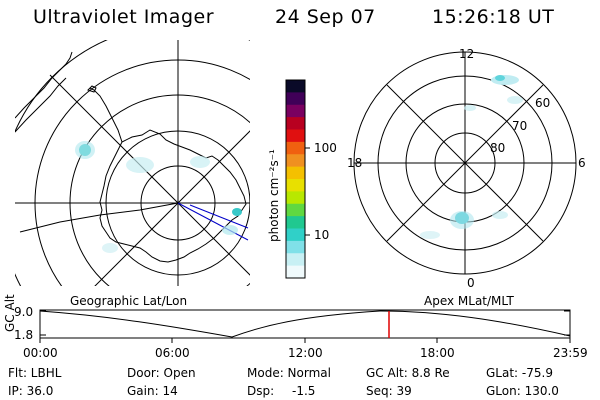  What do you see at coordinates (261, 391) in the screenshot?
I see `status-dsp-label: Dsp:` at bounding box center [261, 391].